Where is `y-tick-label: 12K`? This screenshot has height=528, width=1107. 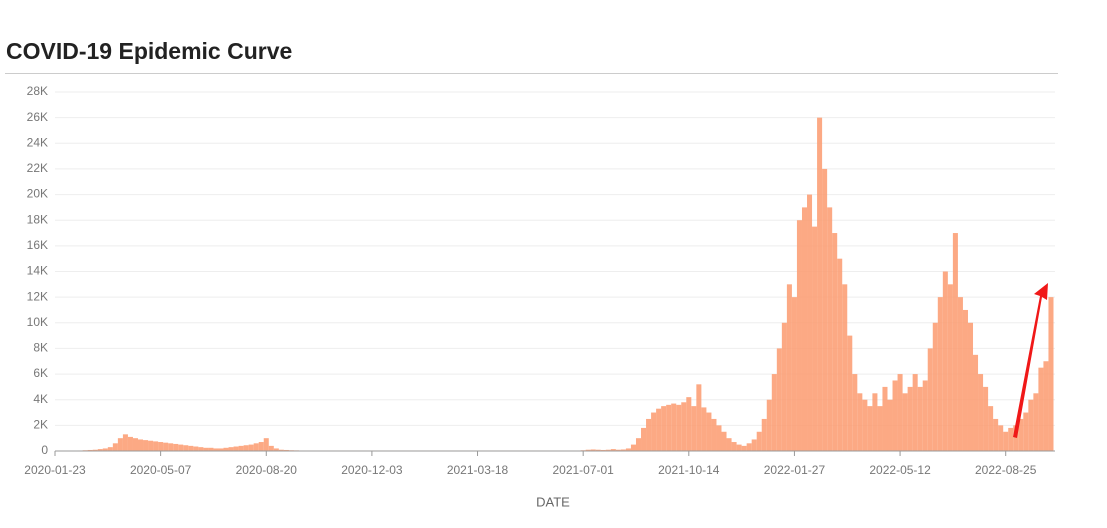
y-tick-label: 12K is located at coordinates (37, 296).